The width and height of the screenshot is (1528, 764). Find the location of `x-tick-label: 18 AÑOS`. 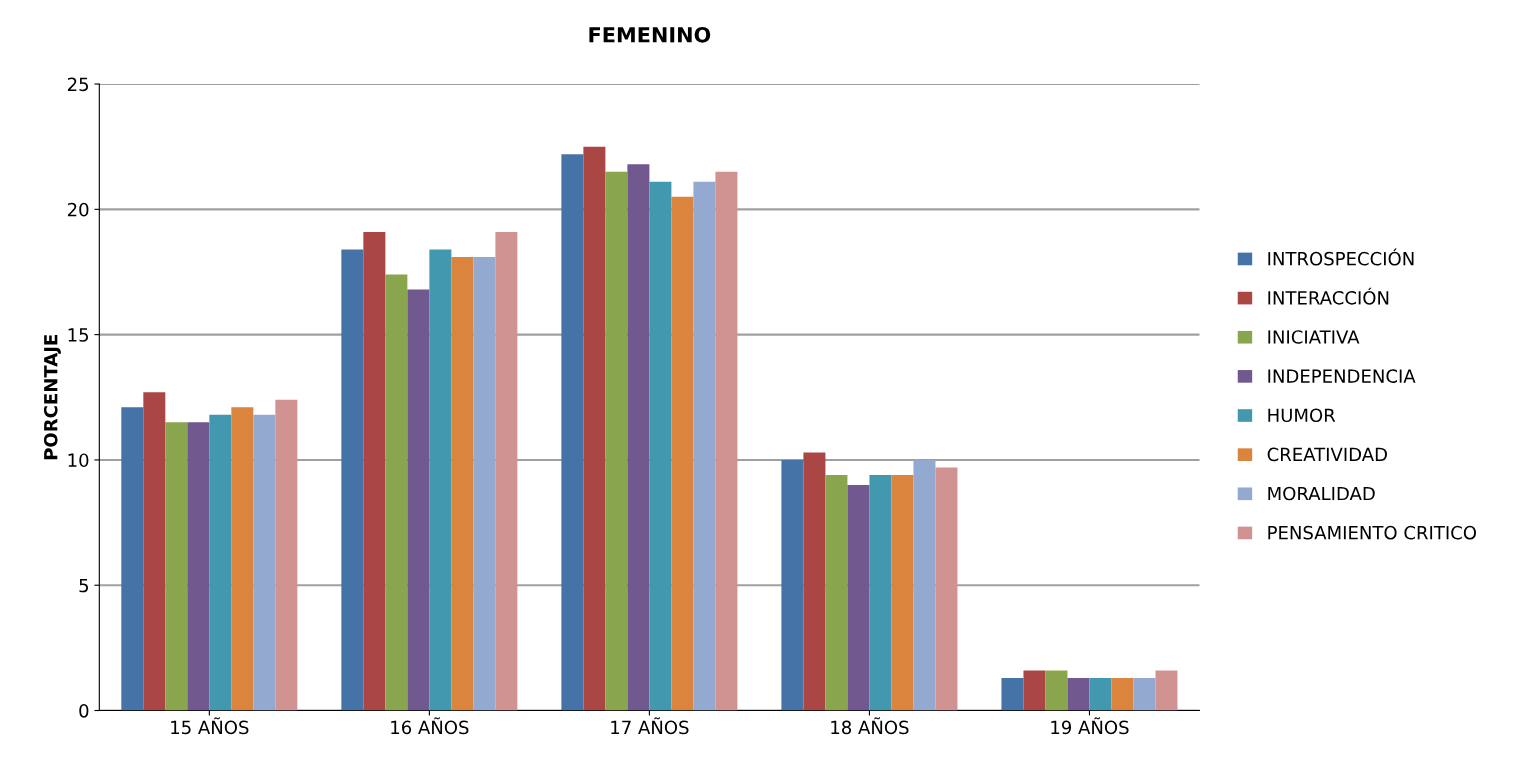

x-tick-label: 18 AÑOS is located at coordinates (870, 726).